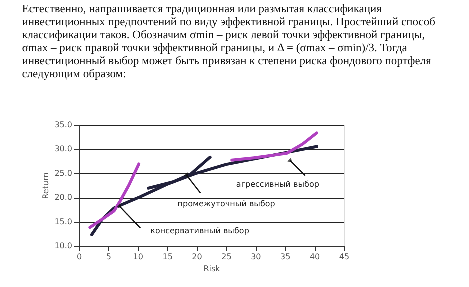 The height and width of the screenshot is (287, 469). What do you see at coordinates (63, 173) in the screenshot?
I see `y-tick-label: 25.0` at bounding box center [63, 173].